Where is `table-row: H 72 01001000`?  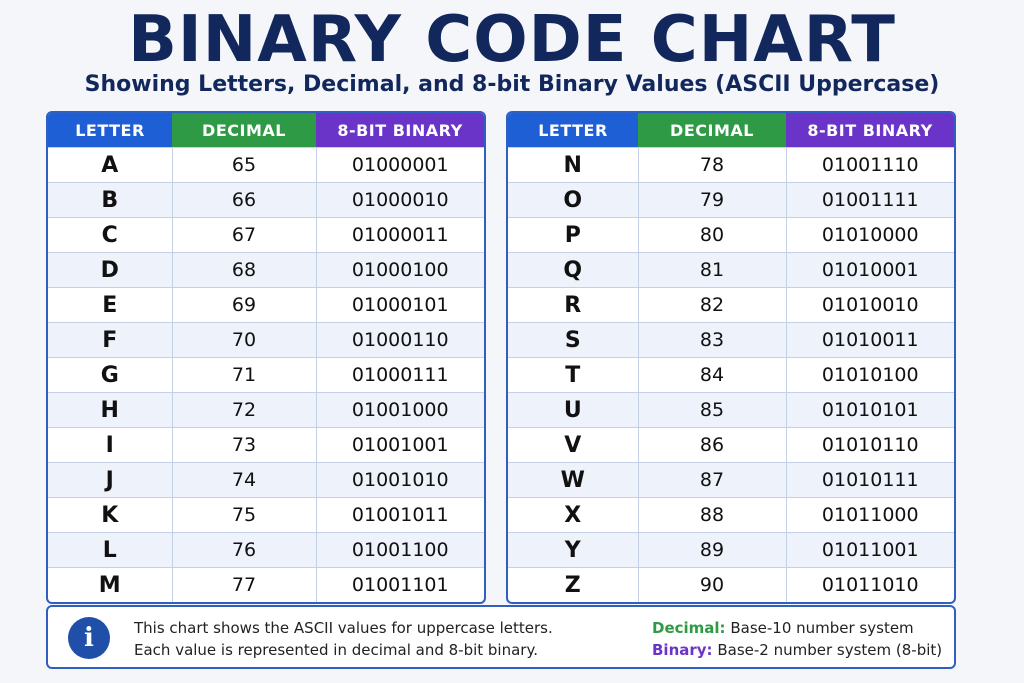
table-row: H 72 01001000 is located at coordinates (266, 410).